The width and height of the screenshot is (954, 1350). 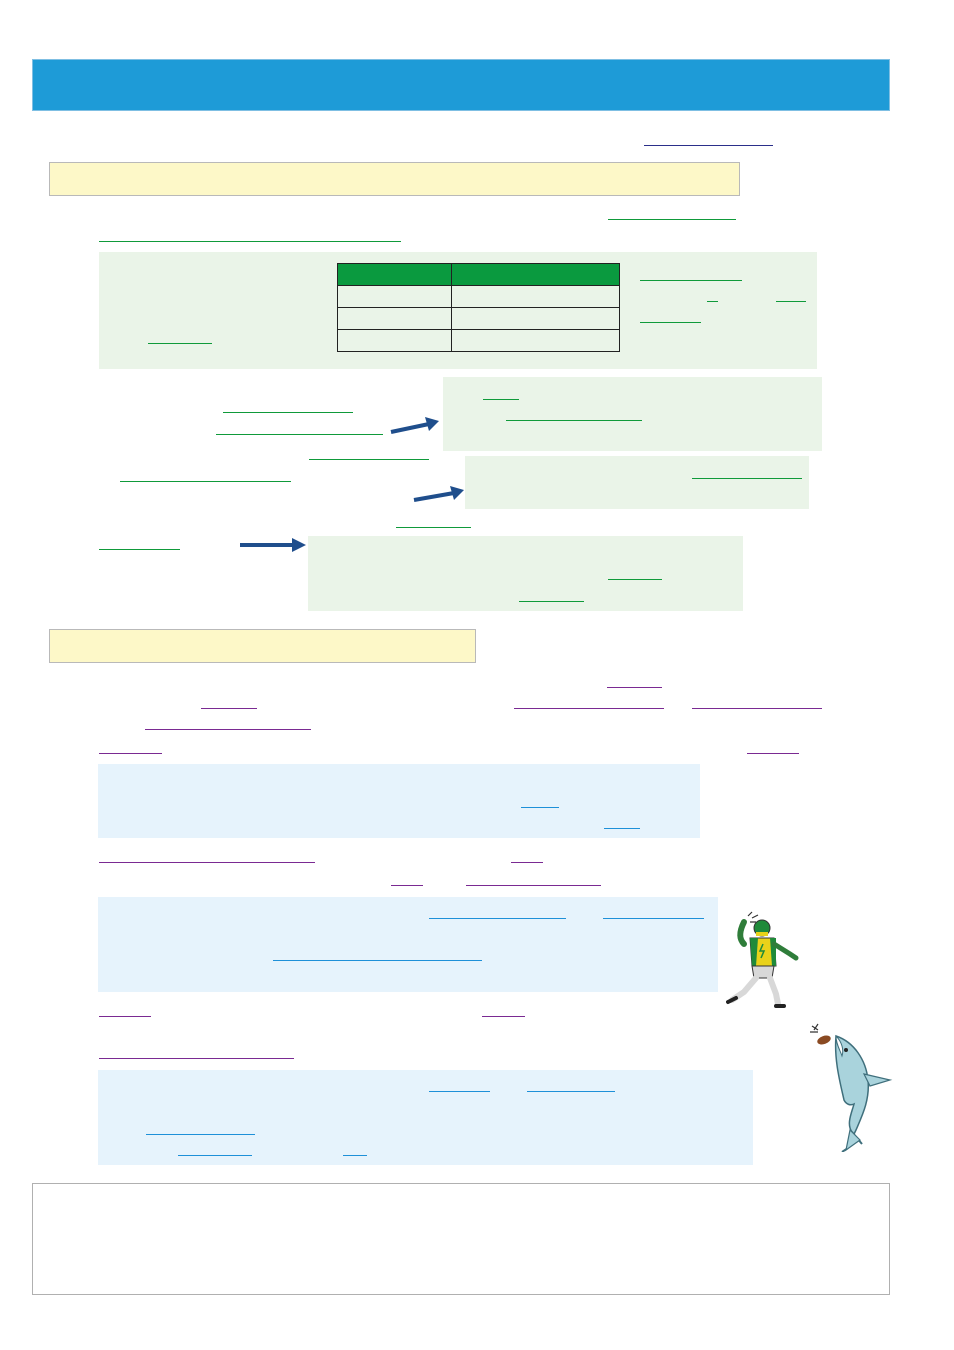 I want to click on table-header-row, so click(x=478, y=274).